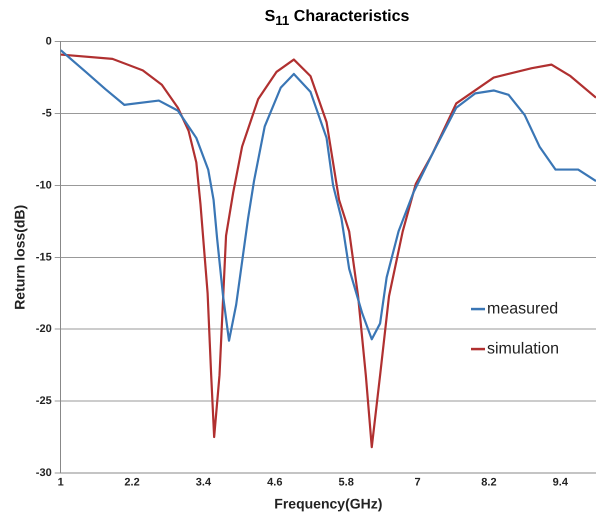 The image size is (604, 527). What do you see at coordinates (44, 257) in the screenshot?
I see `y-tick-label: -15` at bounding box center [44, 257].